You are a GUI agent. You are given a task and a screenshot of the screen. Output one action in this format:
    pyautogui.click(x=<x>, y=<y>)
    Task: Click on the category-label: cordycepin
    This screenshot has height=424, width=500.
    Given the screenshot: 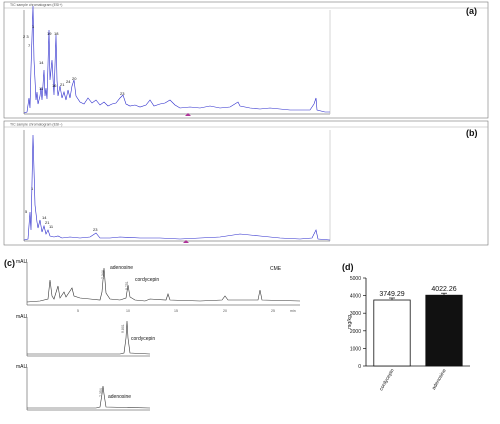 What is the action you would take?
    pyautogui.click(x=386, y=380)
    